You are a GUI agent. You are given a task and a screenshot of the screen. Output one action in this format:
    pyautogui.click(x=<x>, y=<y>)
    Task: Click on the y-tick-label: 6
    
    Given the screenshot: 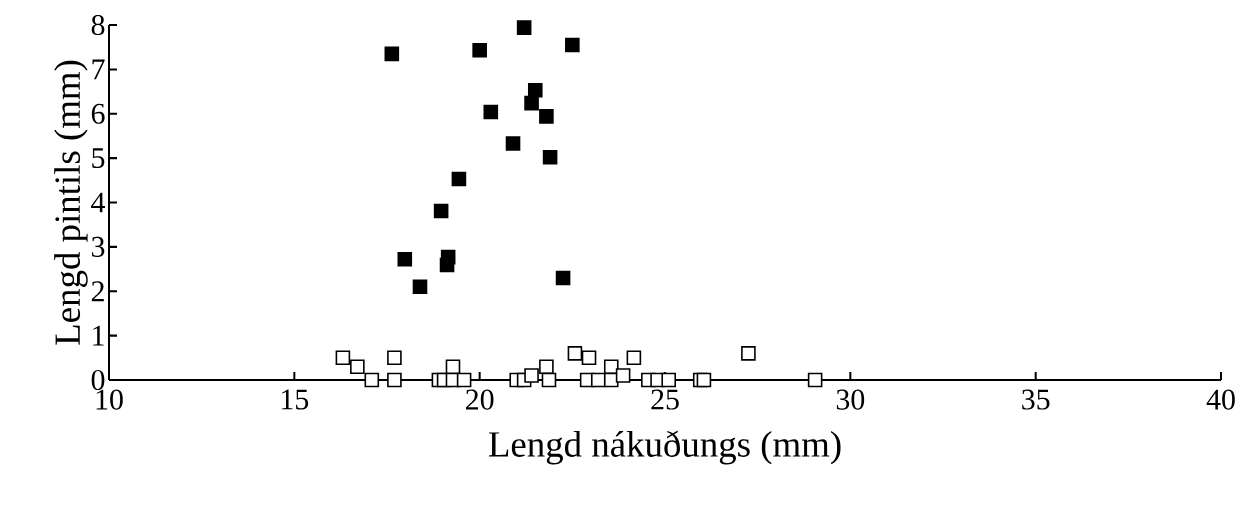 What is the action you would take?
    pyautogui.click(x=98, y=113)
    